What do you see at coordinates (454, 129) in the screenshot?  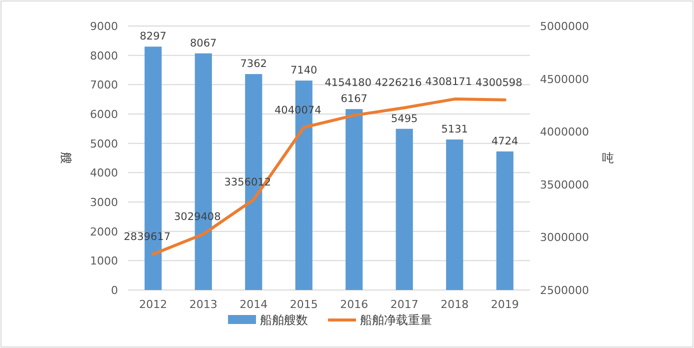 I see `data-label: 5131` at bounding box center [454, 129].